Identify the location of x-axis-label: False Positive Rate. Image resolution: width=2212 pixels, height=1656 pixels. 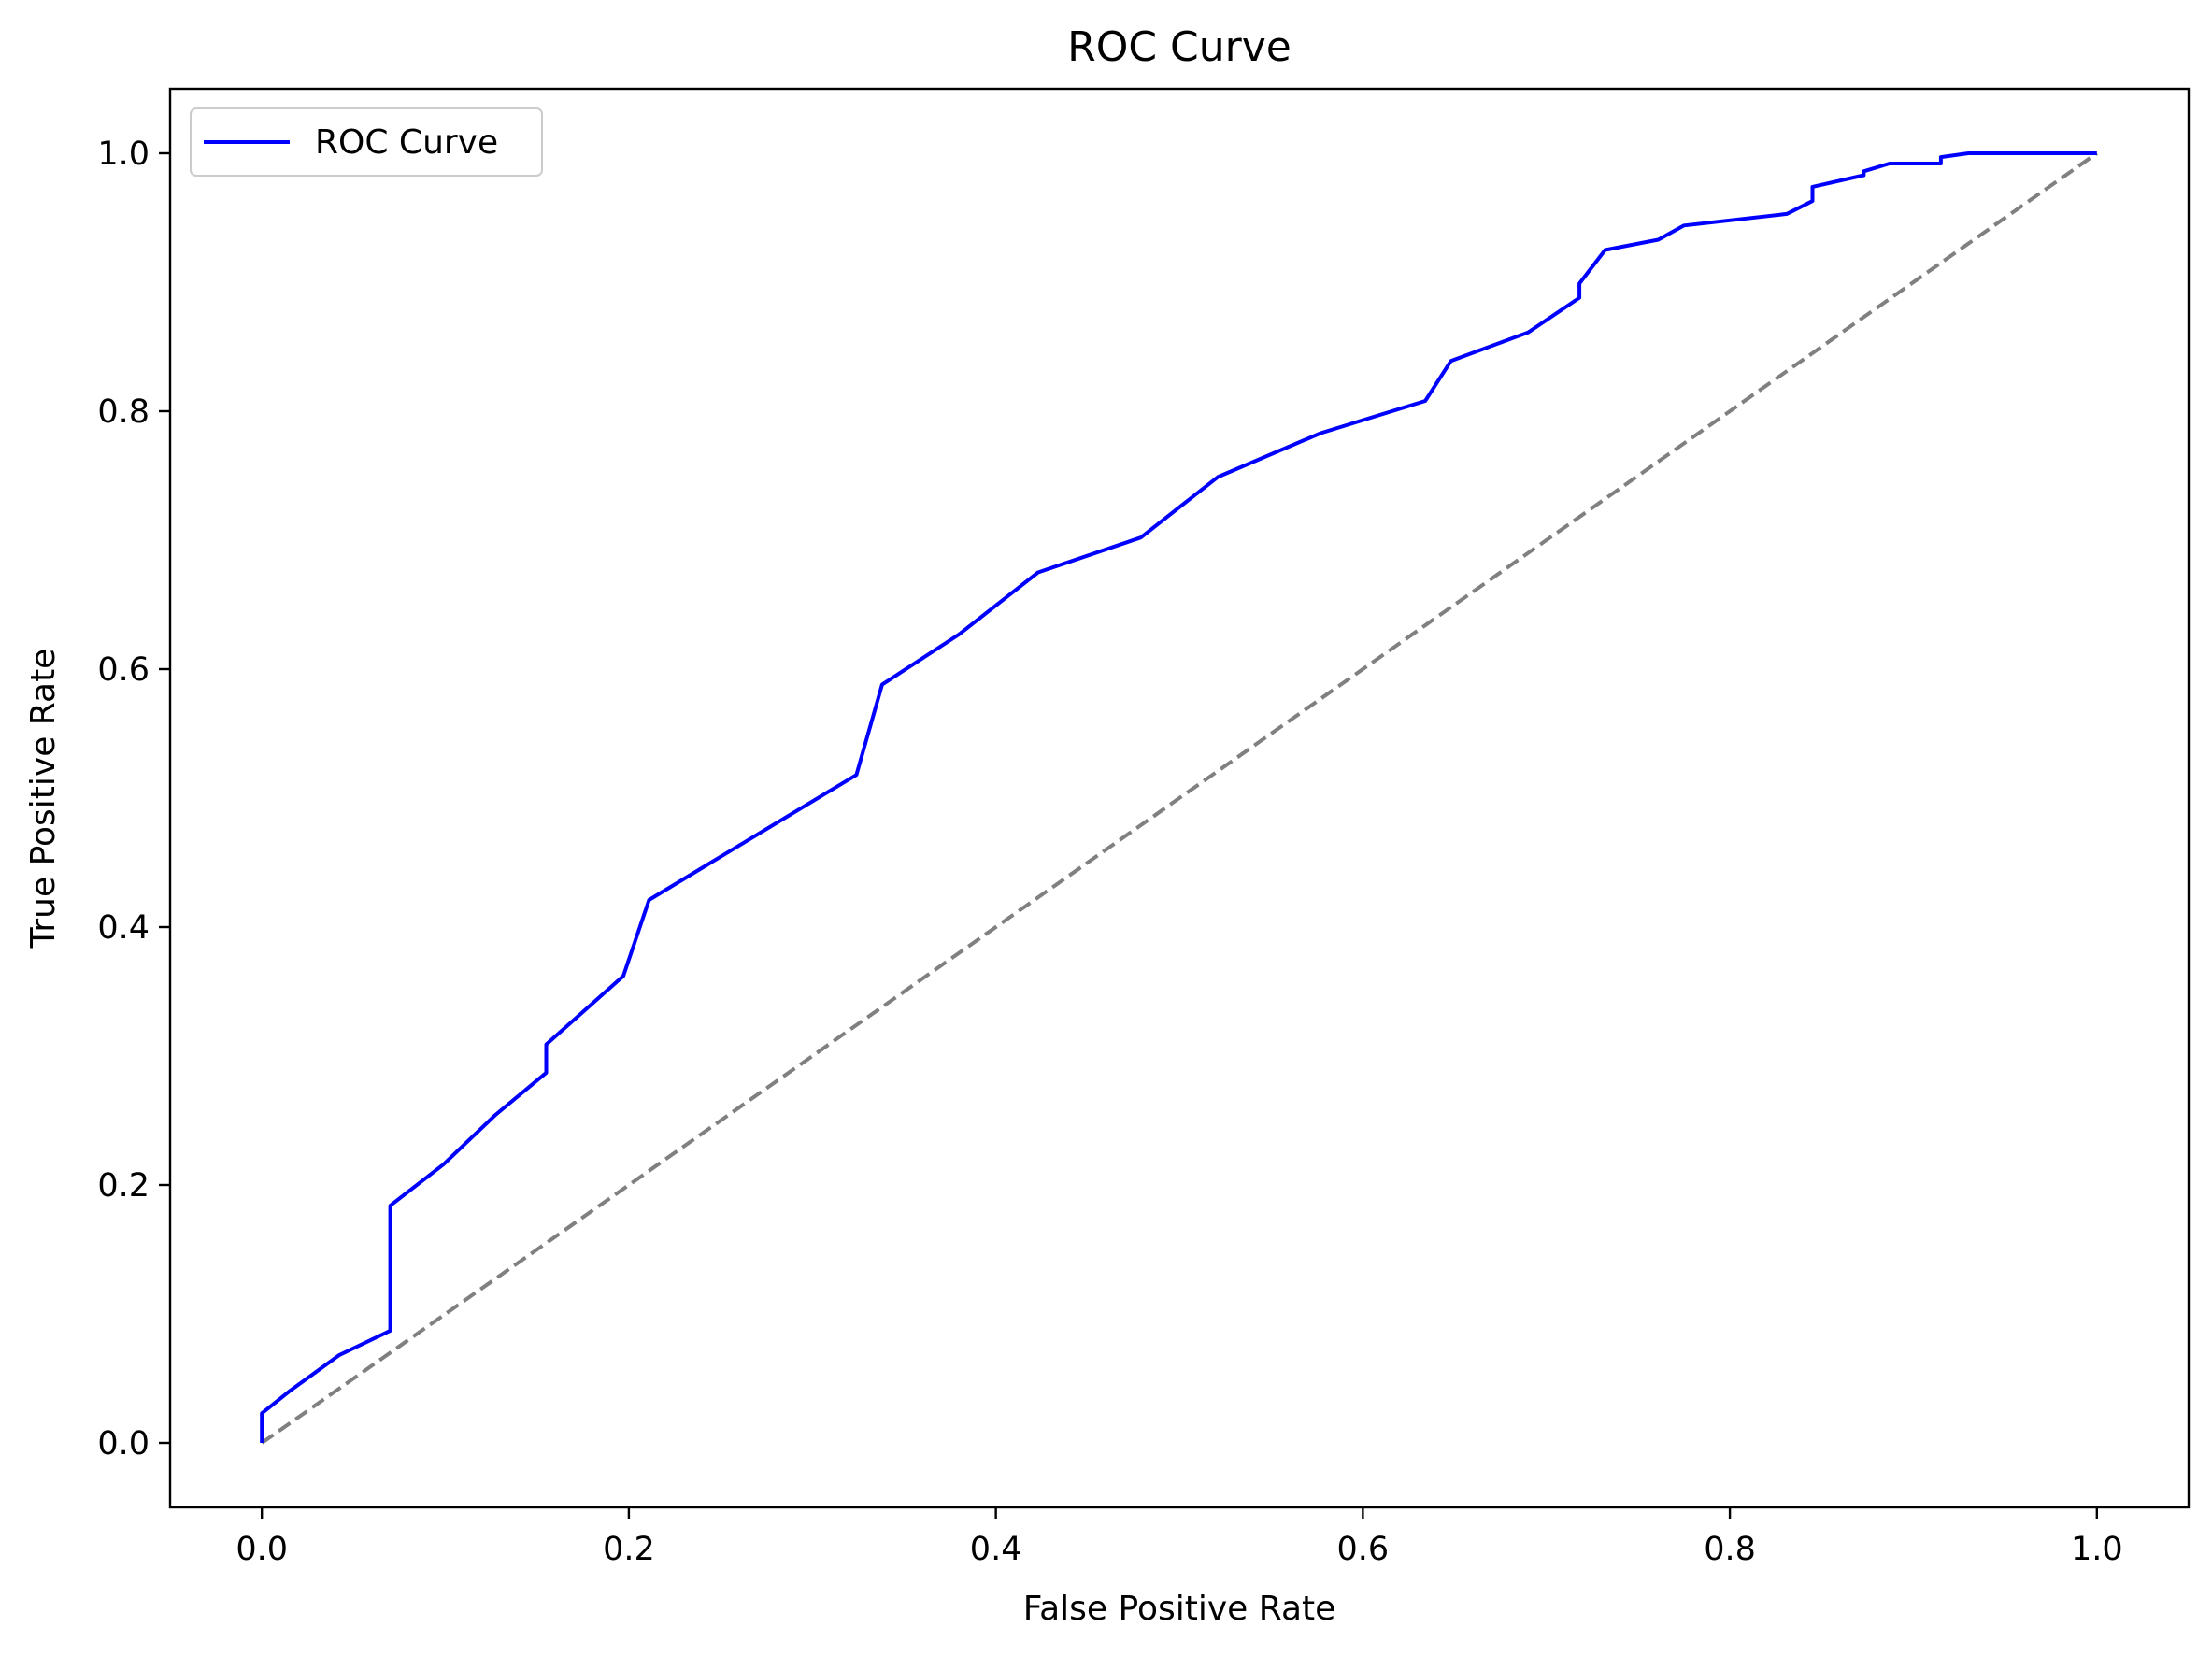
(1179, 1609).